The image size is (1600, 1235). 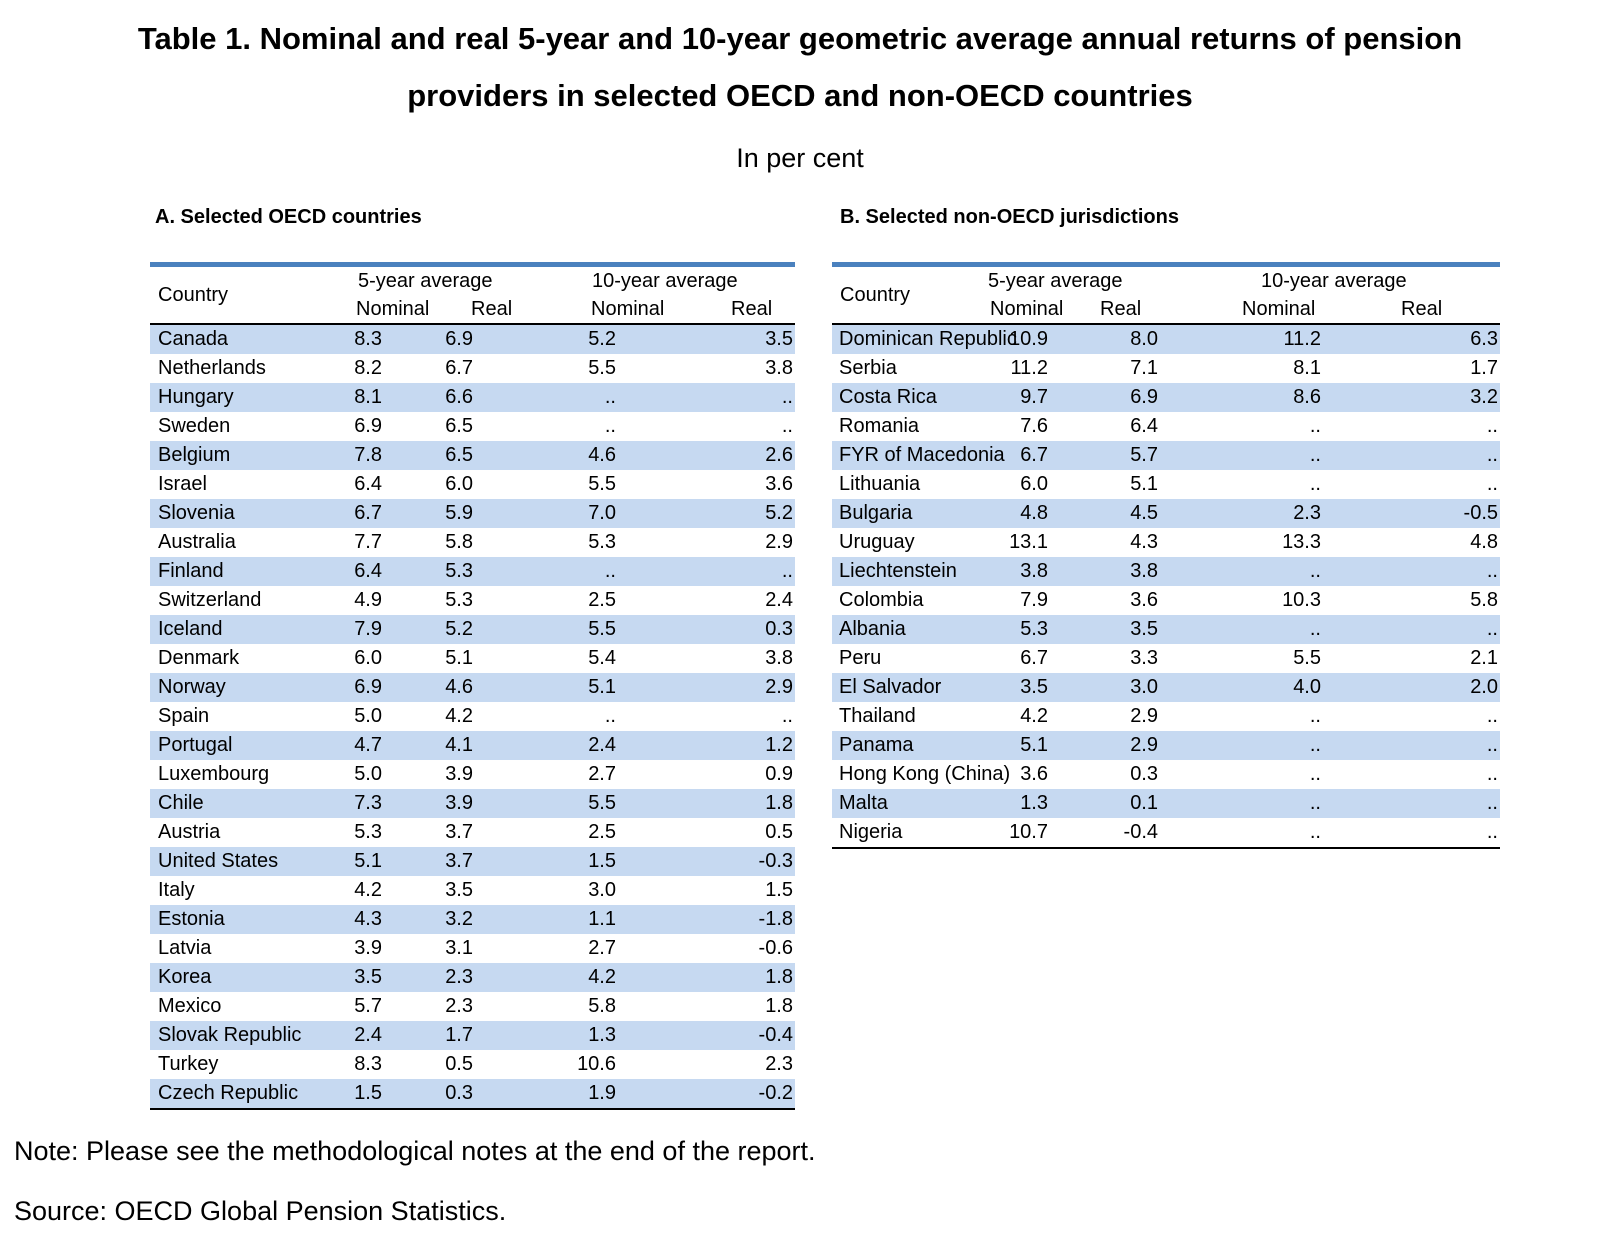 I want to click on country-cell: Chile, so click(x=181, y=803).